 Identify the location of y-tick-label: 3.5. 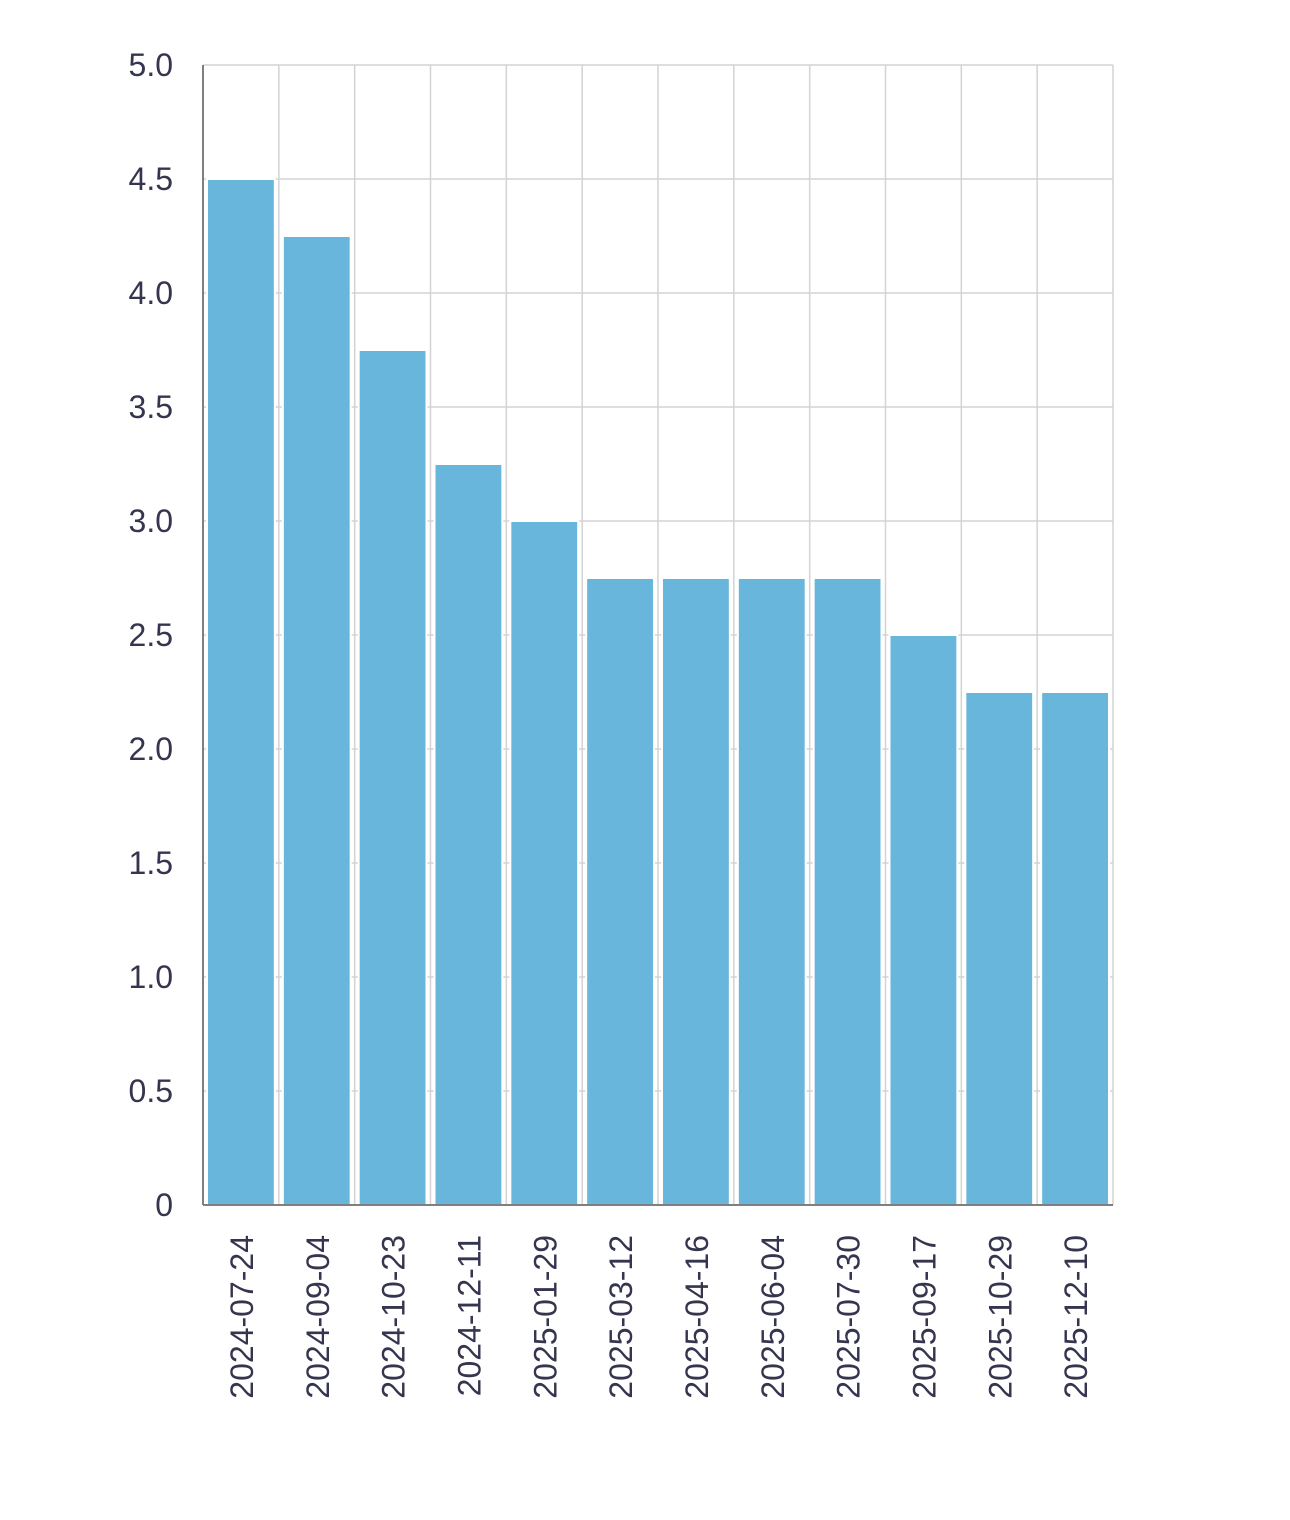
(151, 407).